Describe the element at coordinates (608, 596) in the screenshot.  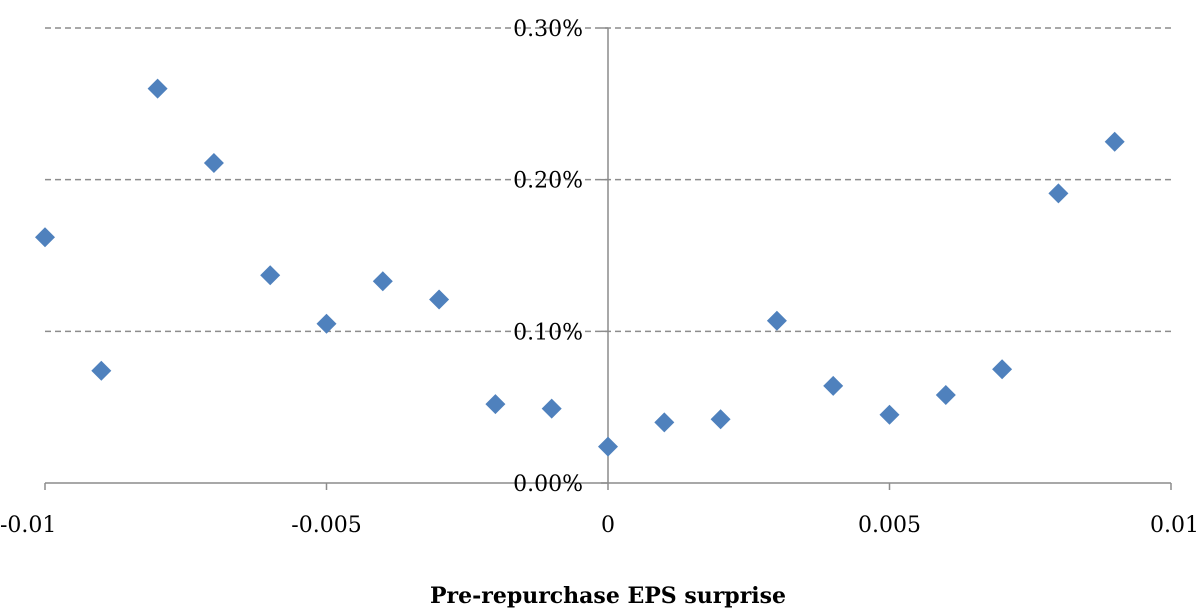
I see `x-axis-title: Pre-repurchase EPS surprise` at that location.